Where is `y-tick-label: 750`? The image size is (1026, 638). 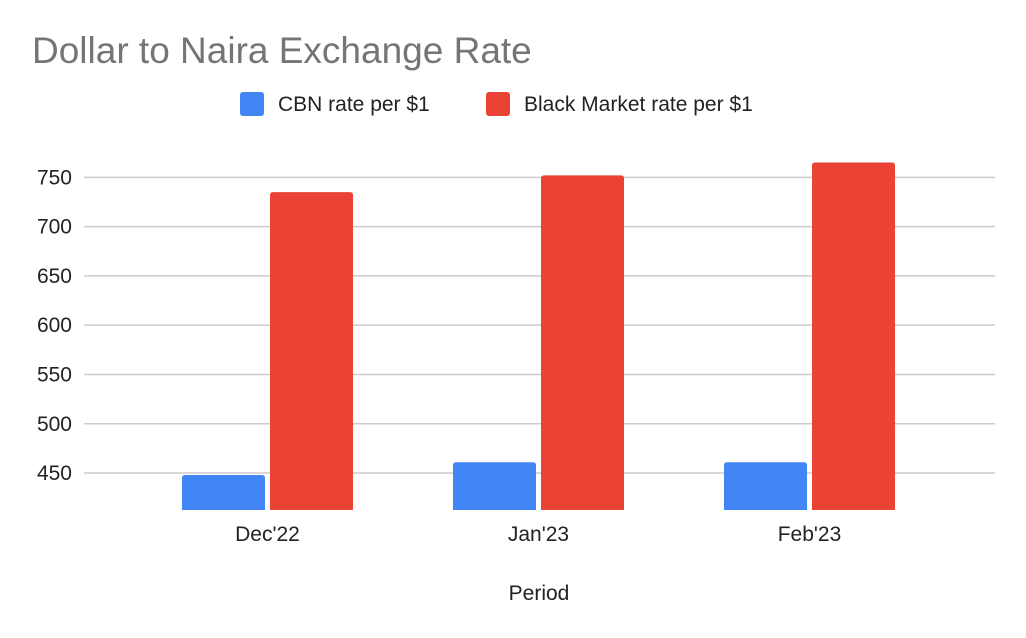
y-tick-label: 750 is located at coordinates (54, 177).